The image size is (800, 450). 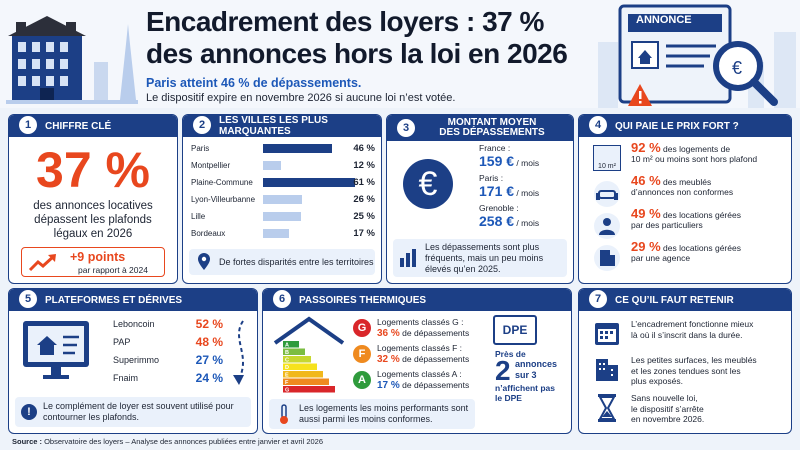 I want to click on platform-row: Superimmo 27 %, so click(x=168, y=360).